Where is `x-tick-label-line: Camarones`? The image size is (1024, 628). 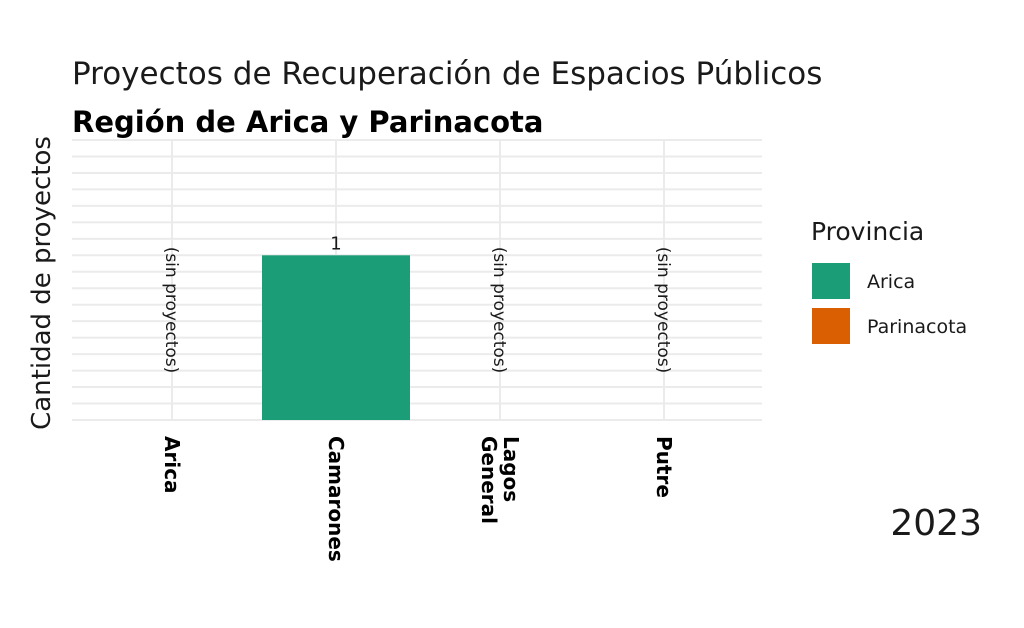 x-tick-label-line: Camarones is located at coordinates (336, 499).